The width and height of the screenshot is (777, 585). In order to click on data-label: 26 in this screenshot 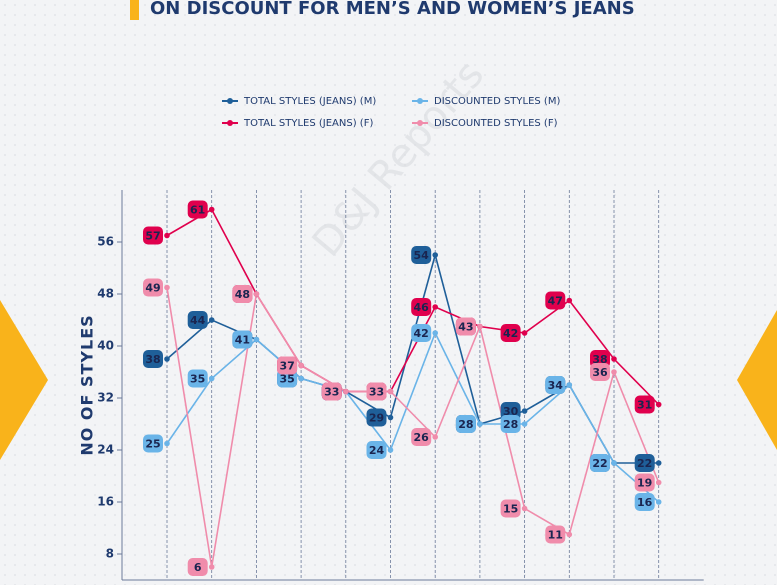, I will do `click(422, 437)`.